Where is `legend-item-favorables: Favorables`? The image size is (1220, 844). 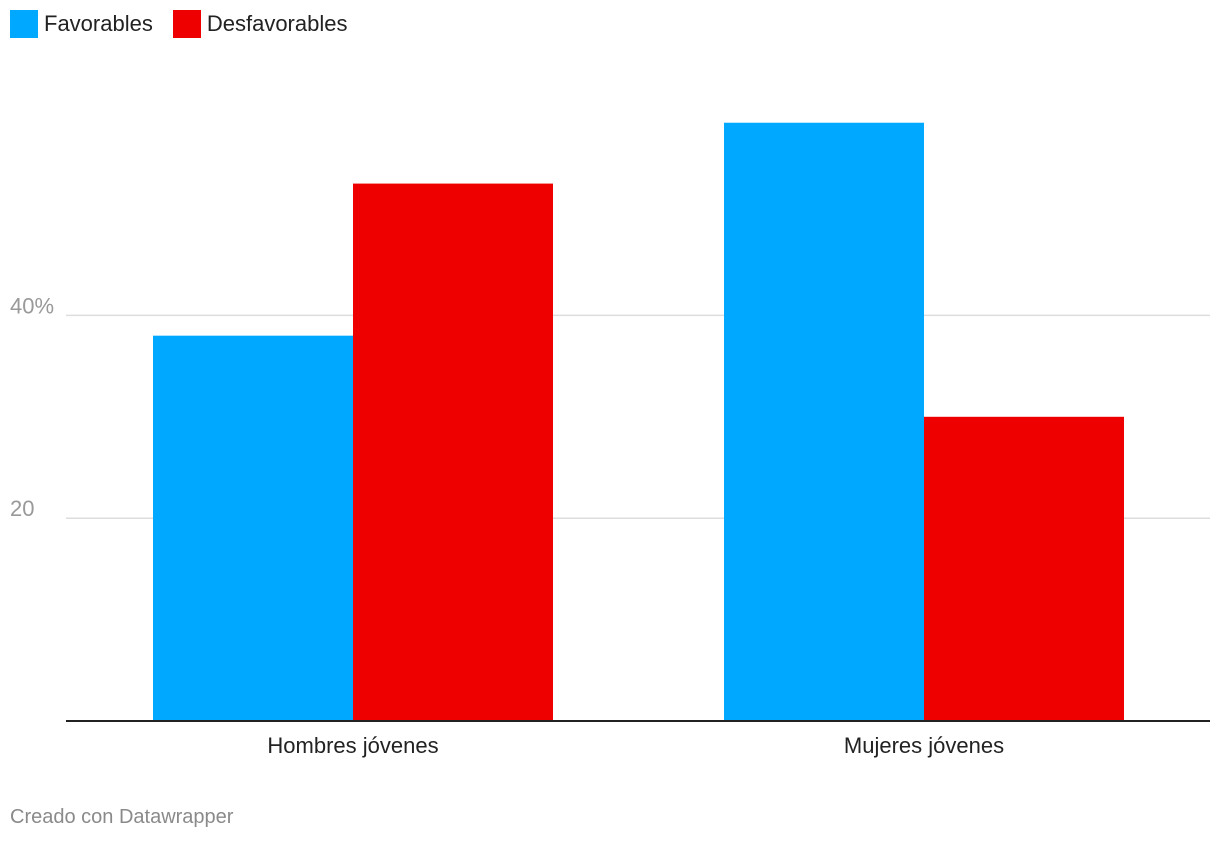 legend-item-favorables: Favorables is located at coordinates (81, 24).